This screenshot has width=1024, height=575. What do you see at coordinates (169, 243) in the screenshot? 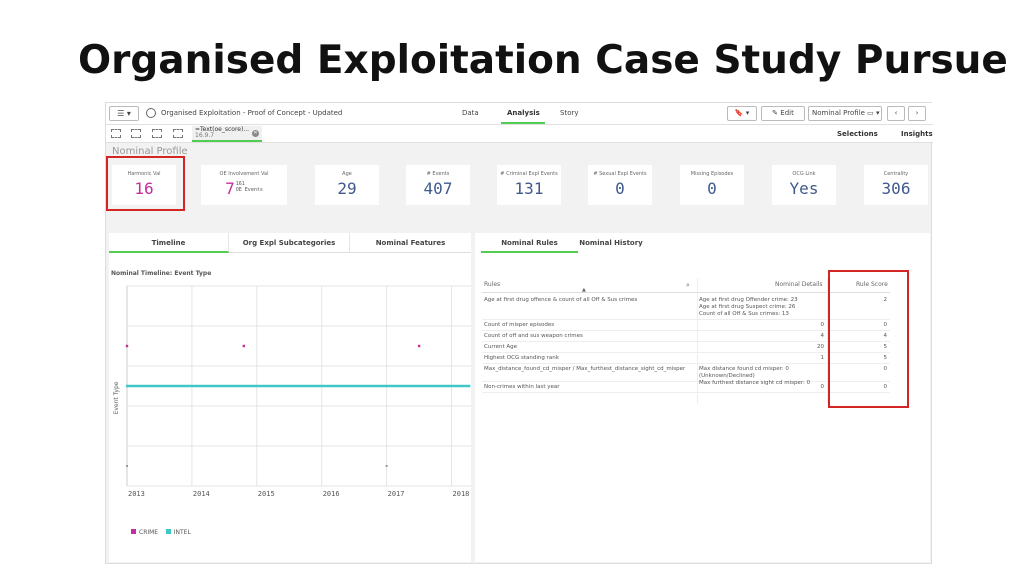
I see `tab-timeline: Timeline` at bounding box center [169, 243].